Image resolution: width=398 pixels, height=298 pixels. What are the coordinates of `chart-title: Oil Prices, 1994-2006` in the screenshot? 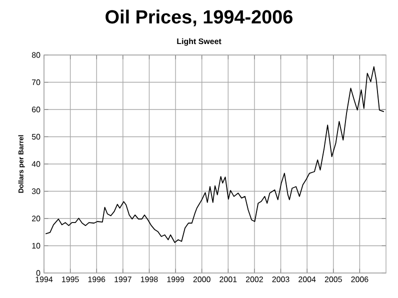 It's located at (199, 18).